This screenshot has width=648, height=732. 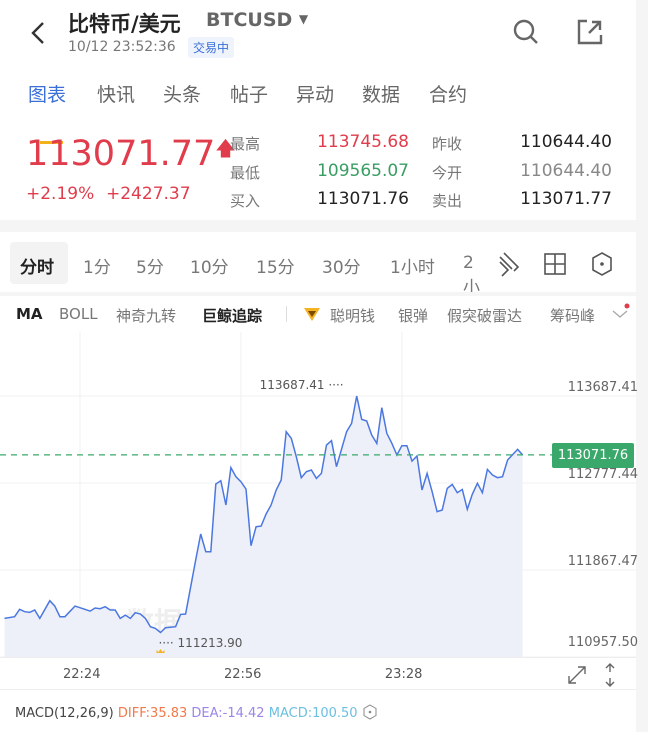 What do you see at coordinates (82, 674) in the screenshot?
I see `x-tick-label: 22:24` at bounding box center [82, 674].